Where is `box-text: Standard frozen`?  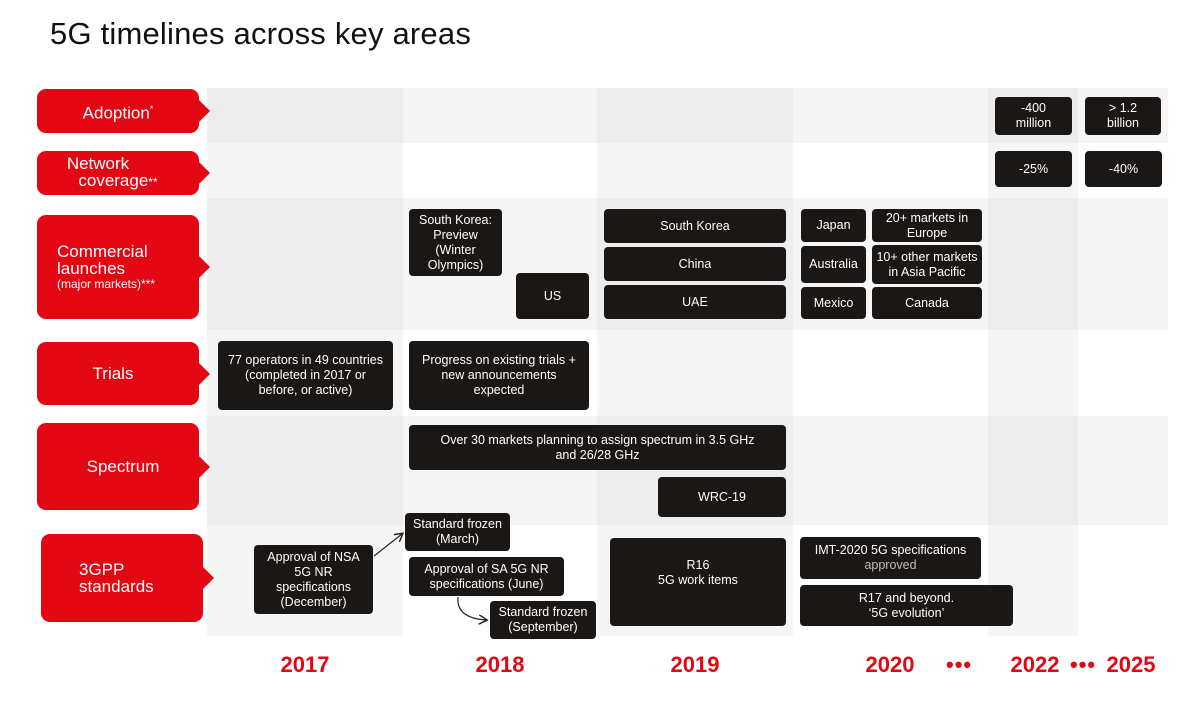
box-text: Standard frozen is located at coordinates (543, 612).